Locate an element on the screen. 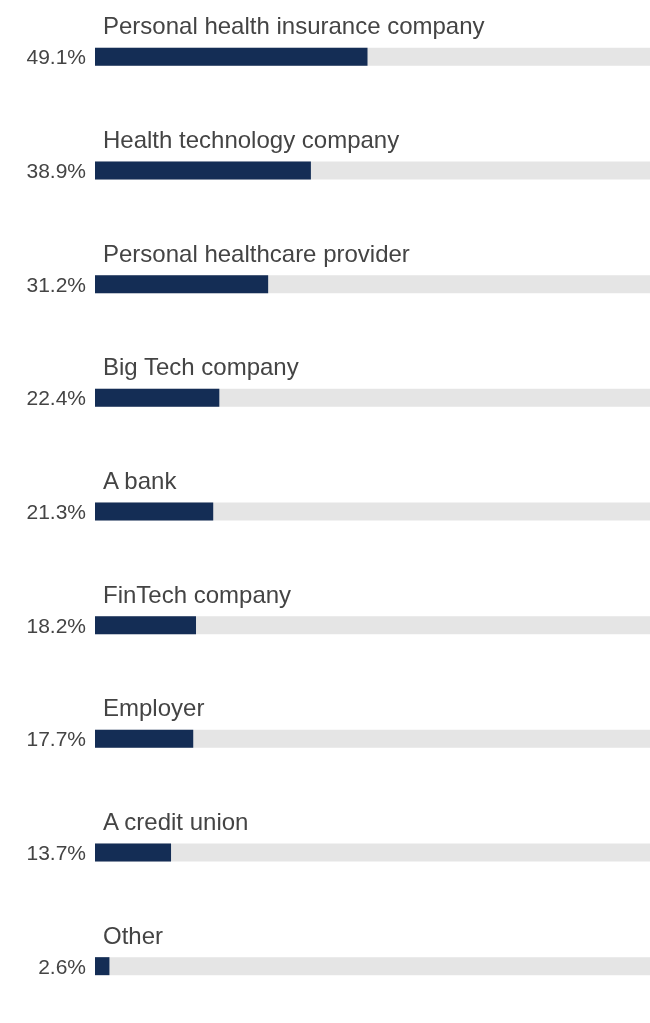 The height and width of the screenshot is (1023, 650). y-tick-label: Other is located at coordinates (133, 935).